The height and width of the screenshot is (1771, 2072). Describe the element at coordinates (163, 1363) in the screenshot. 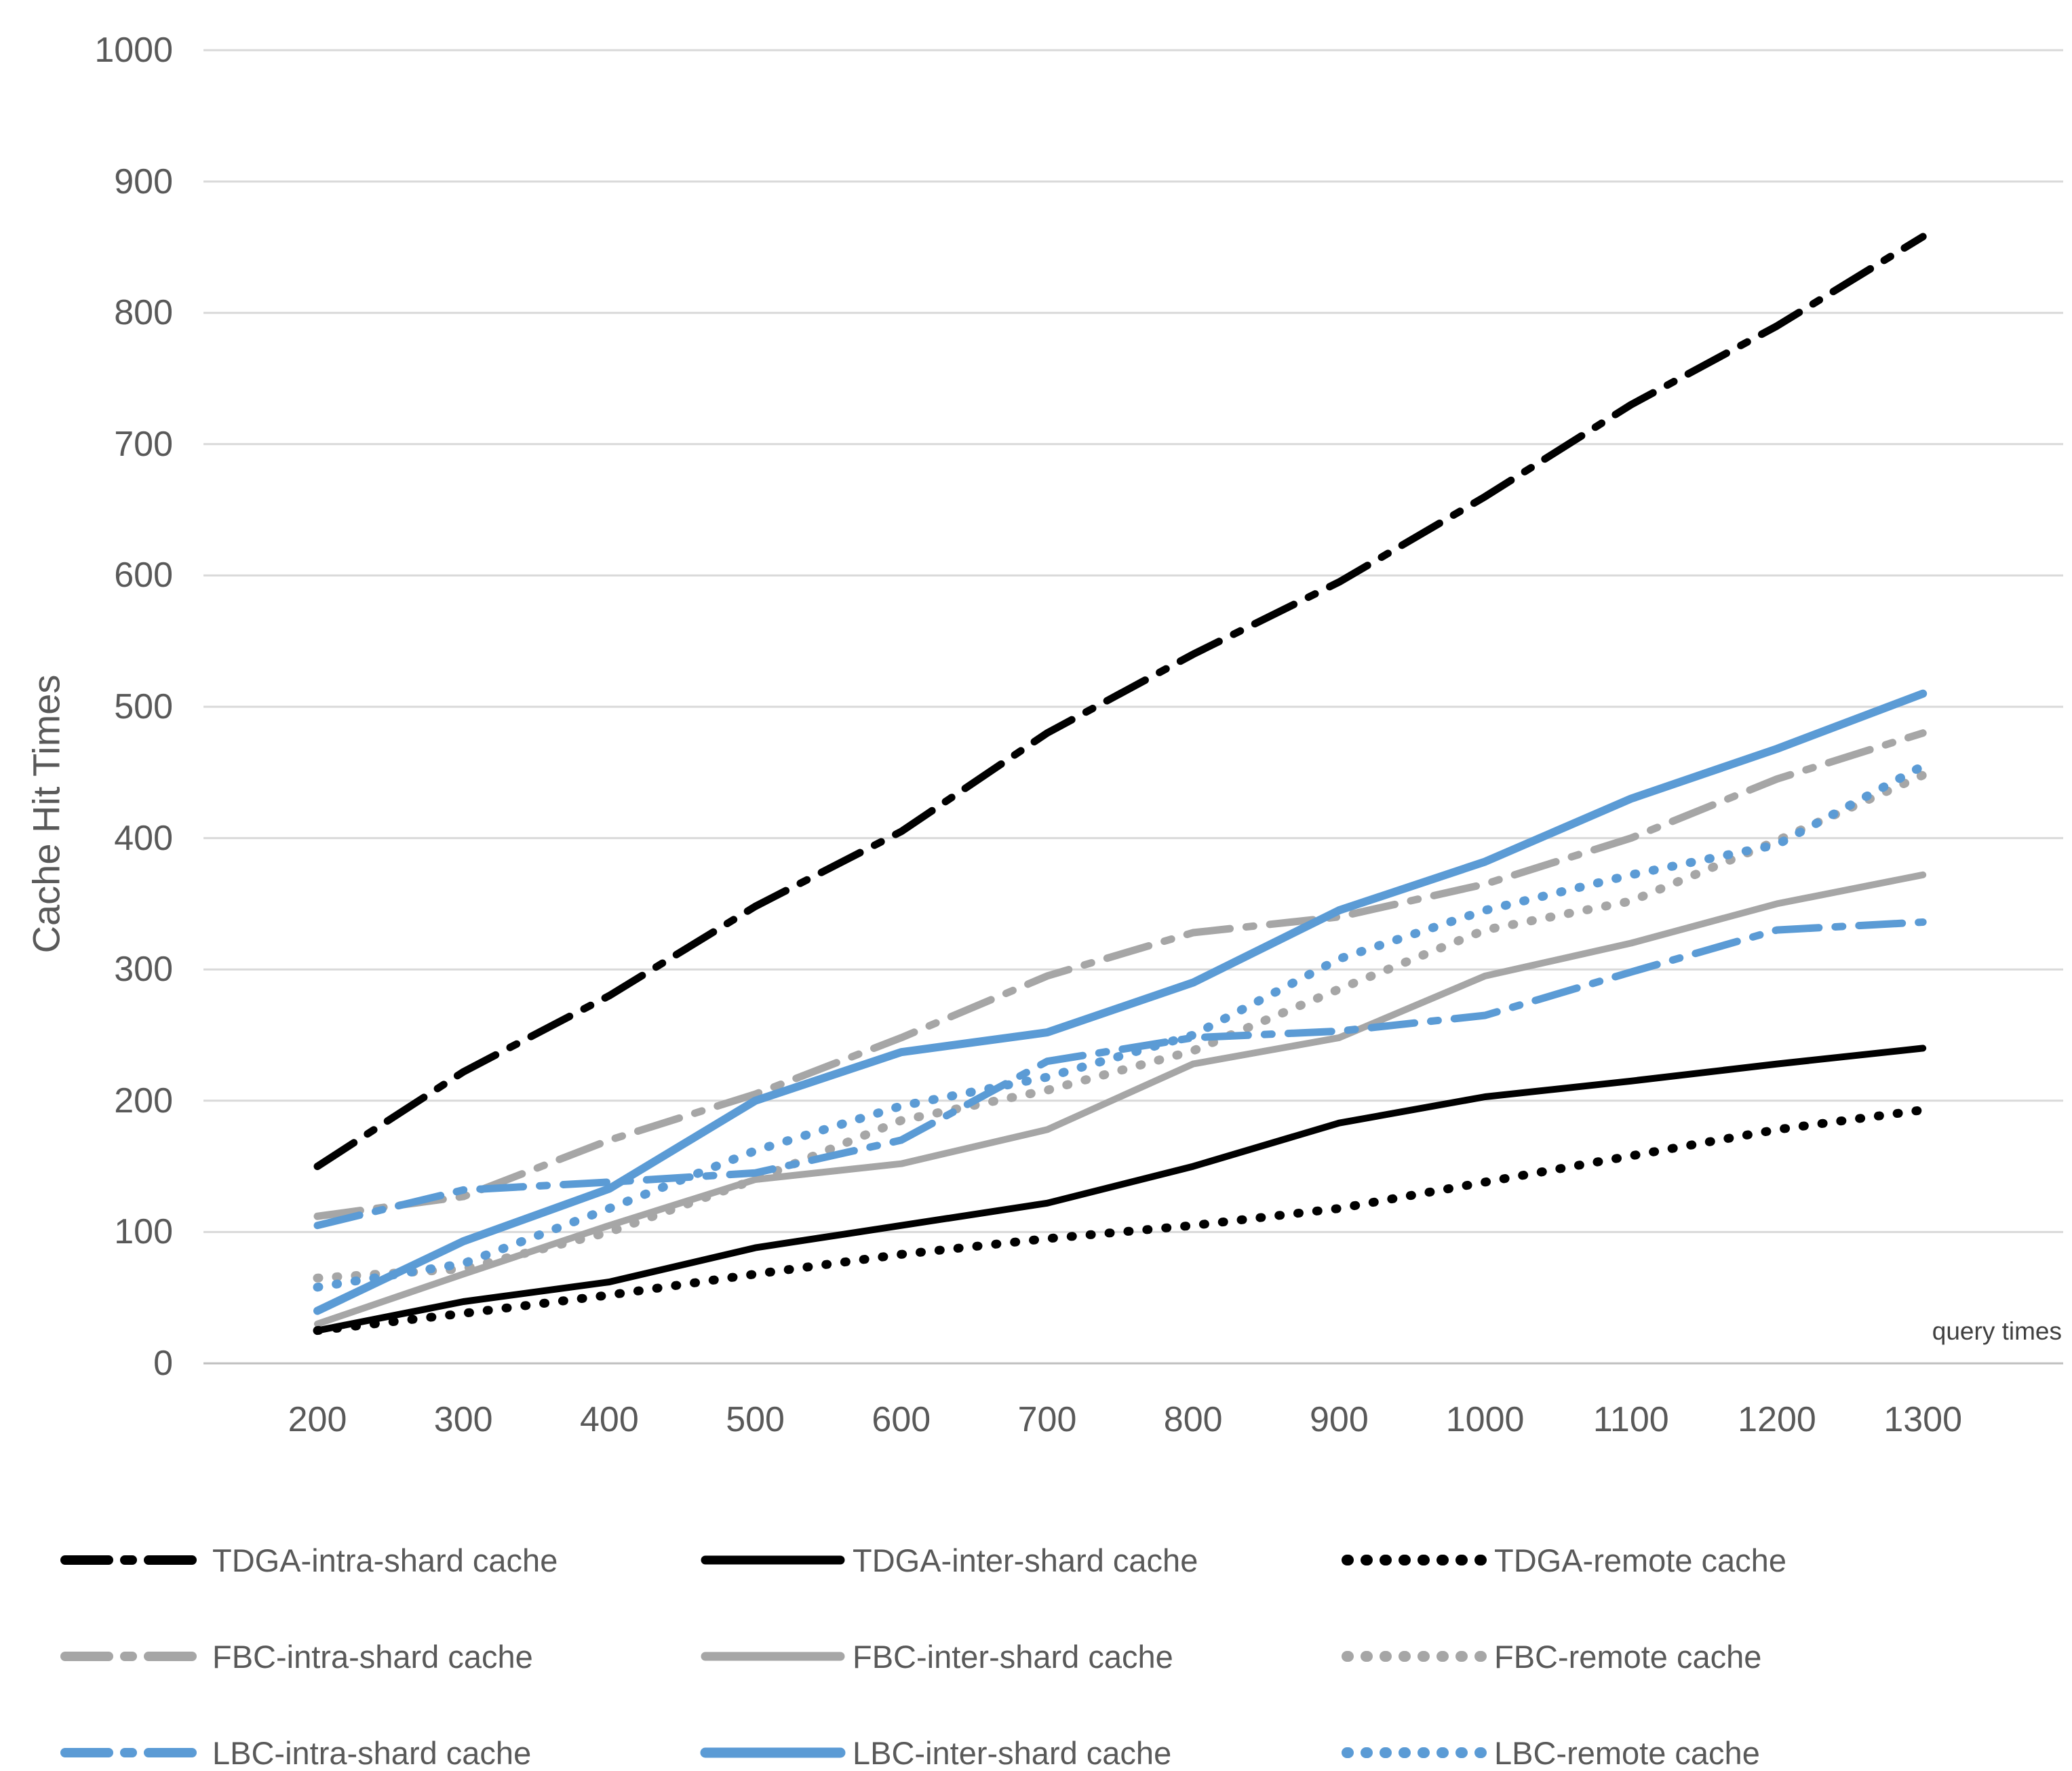

I see `y-tick-label-0: 0` at that location.